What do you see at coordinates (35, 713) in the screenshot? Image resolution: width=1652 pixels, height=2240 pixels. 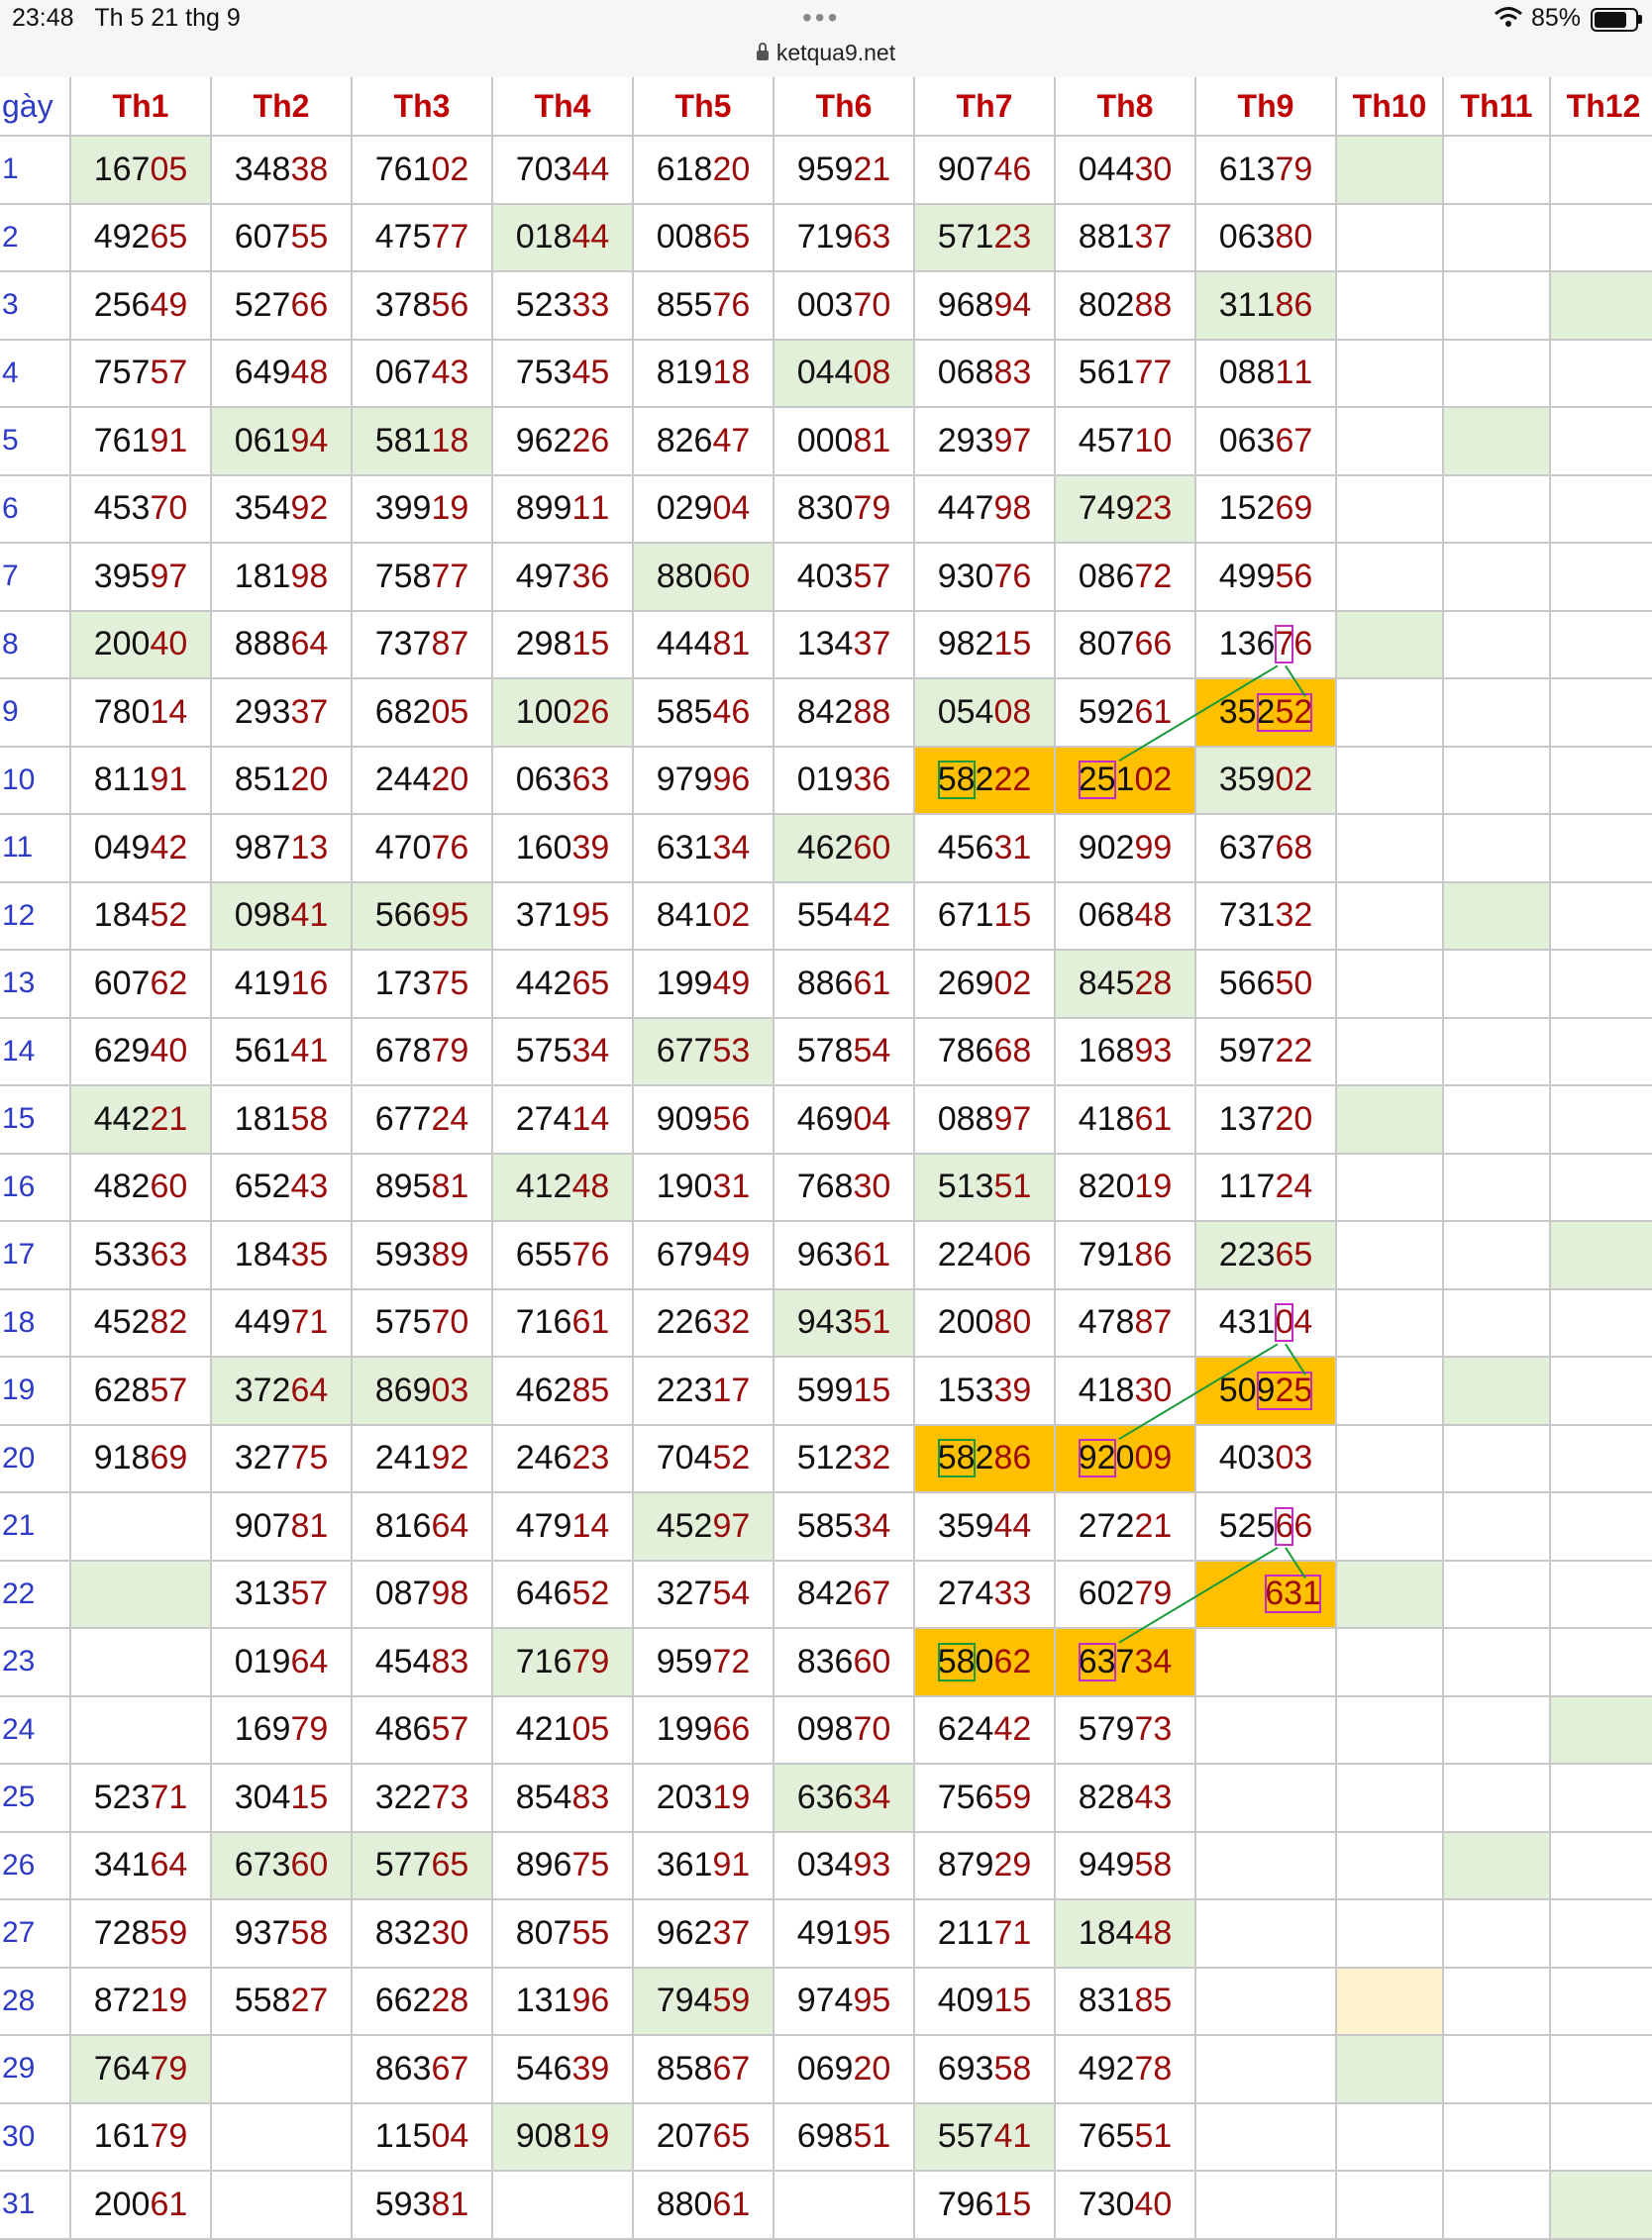 I see `day-label: 9` at bounding box center [35, 713].